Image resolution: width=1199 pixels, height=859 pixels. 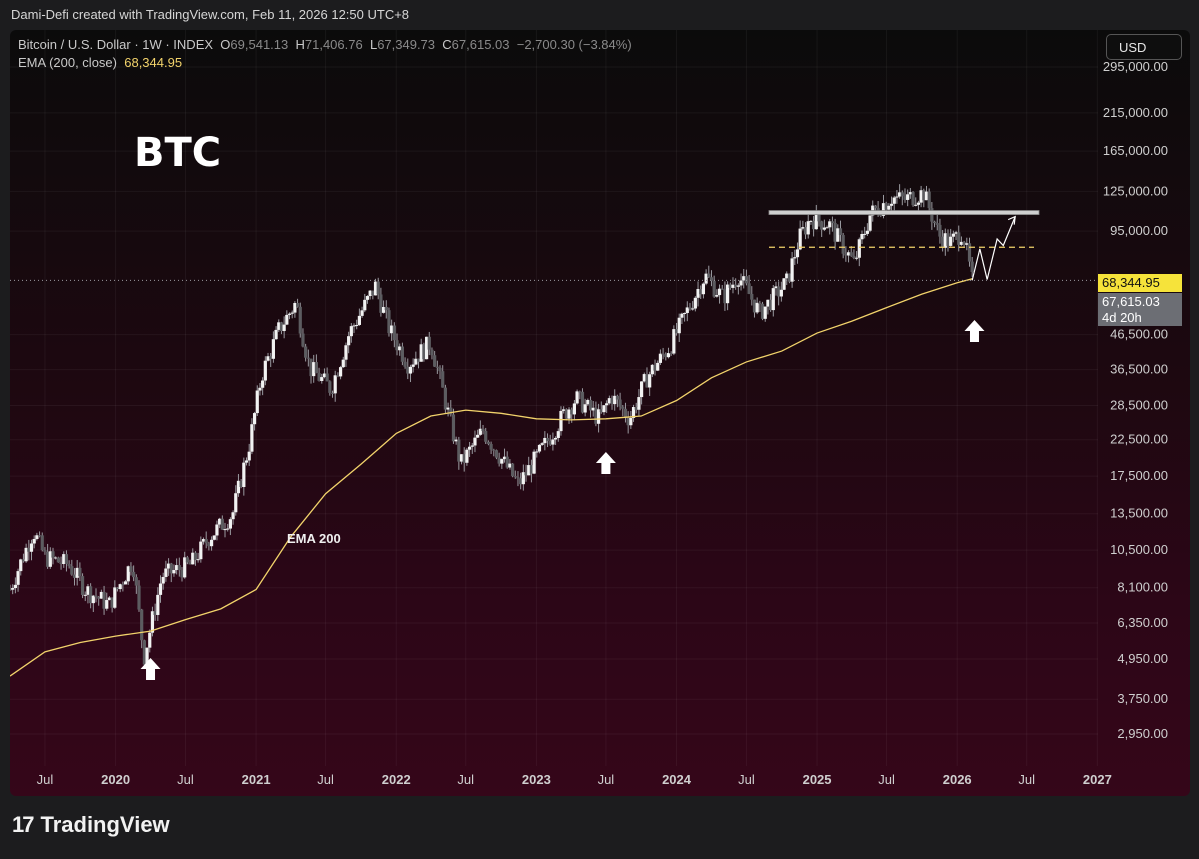 I want to click on y-tick-label: 22,500.00, so click(x=1139, y=439).